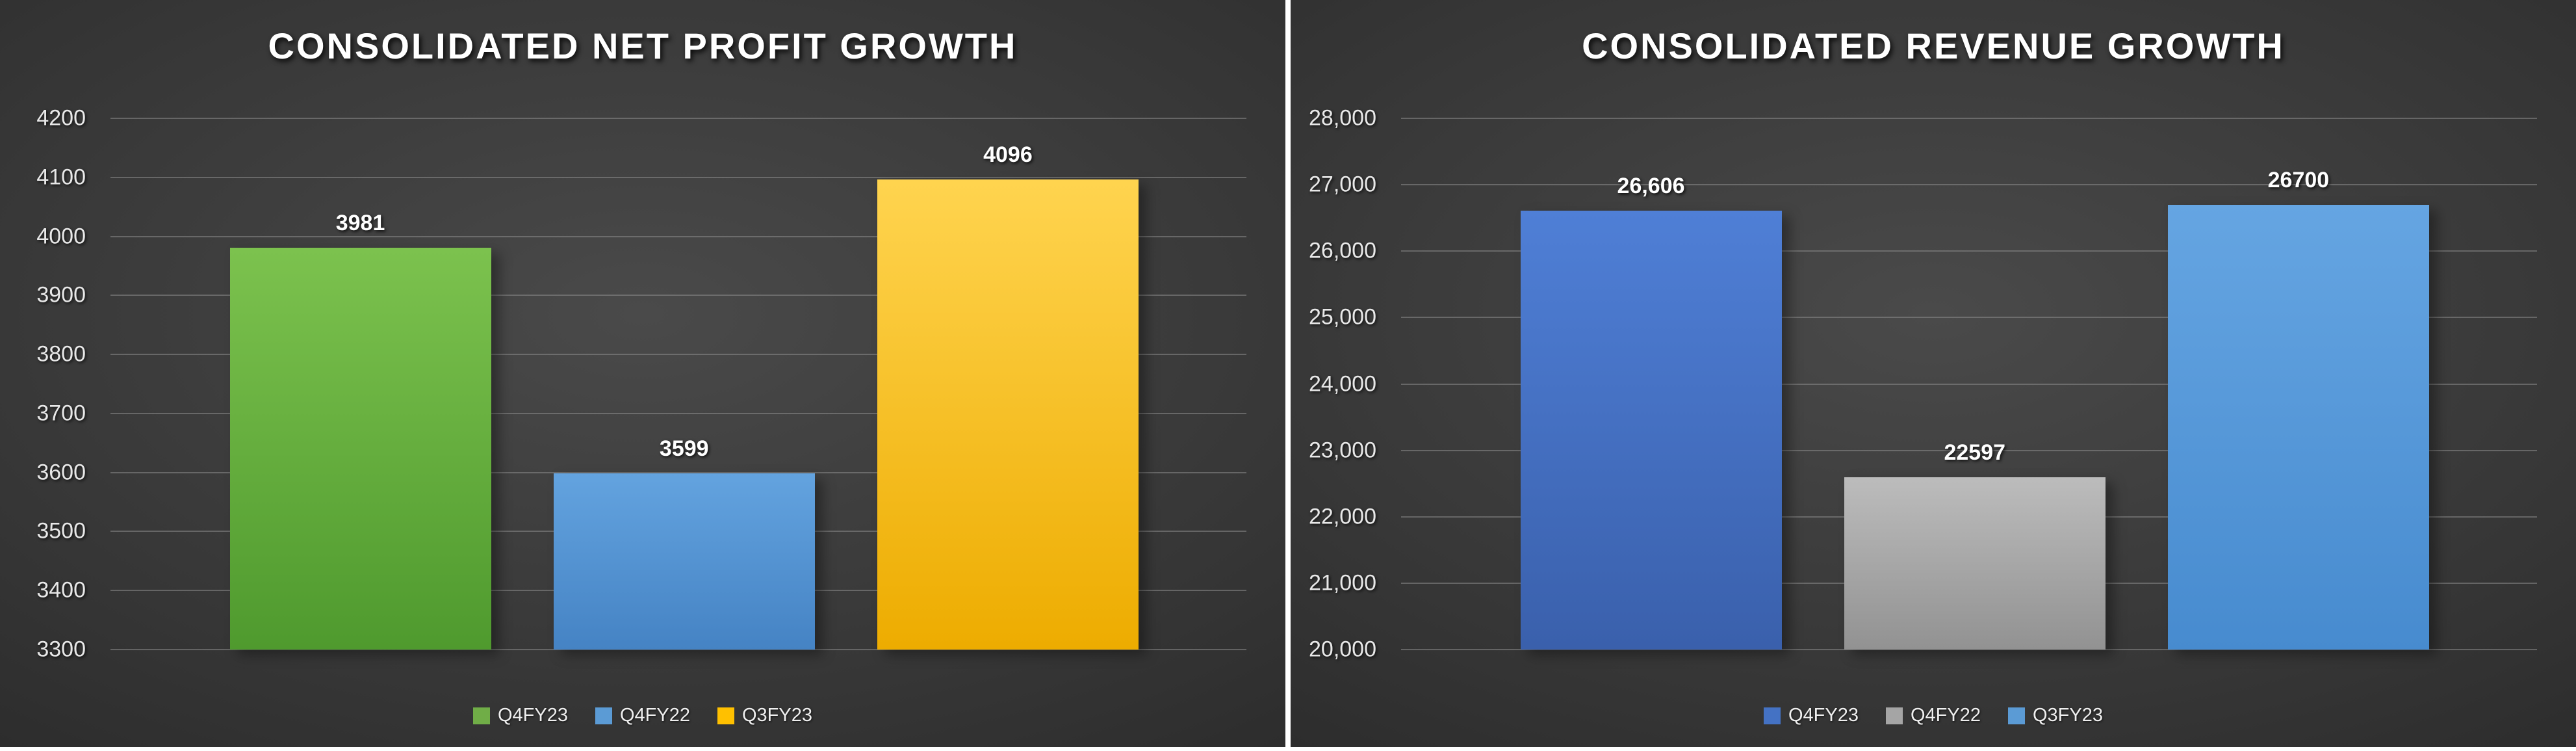  What do you see at coordinates (61, 649) in the screenshot?
I see `y-tick-label: 3300` at bounding box center [61, 649].